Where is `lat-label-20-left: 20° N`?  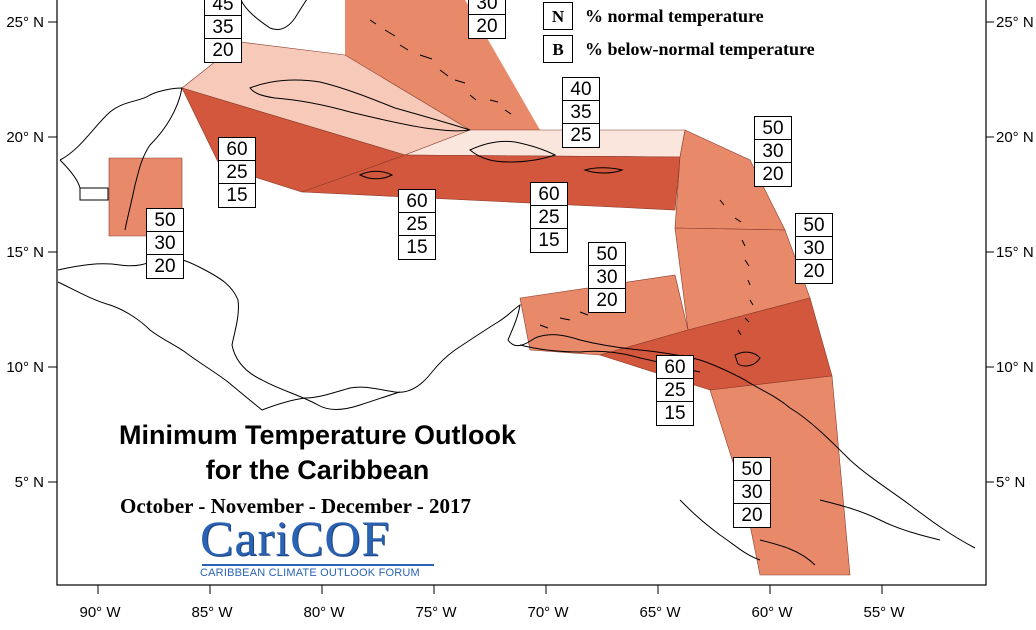 lat-label-20-left: 20° N is located at coordinates (25, 137).